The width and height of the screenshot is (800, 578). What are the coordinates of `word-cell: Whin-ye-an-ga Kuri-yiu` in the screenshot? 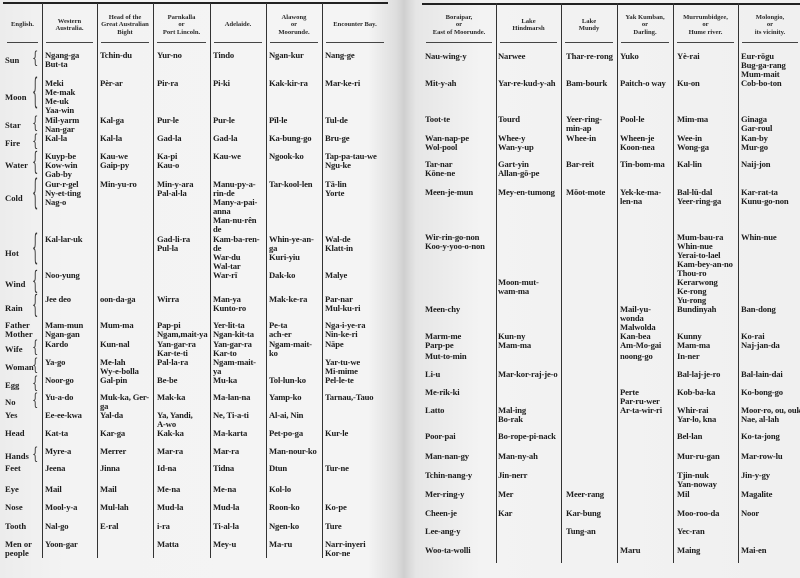 It's located at (291, 248).